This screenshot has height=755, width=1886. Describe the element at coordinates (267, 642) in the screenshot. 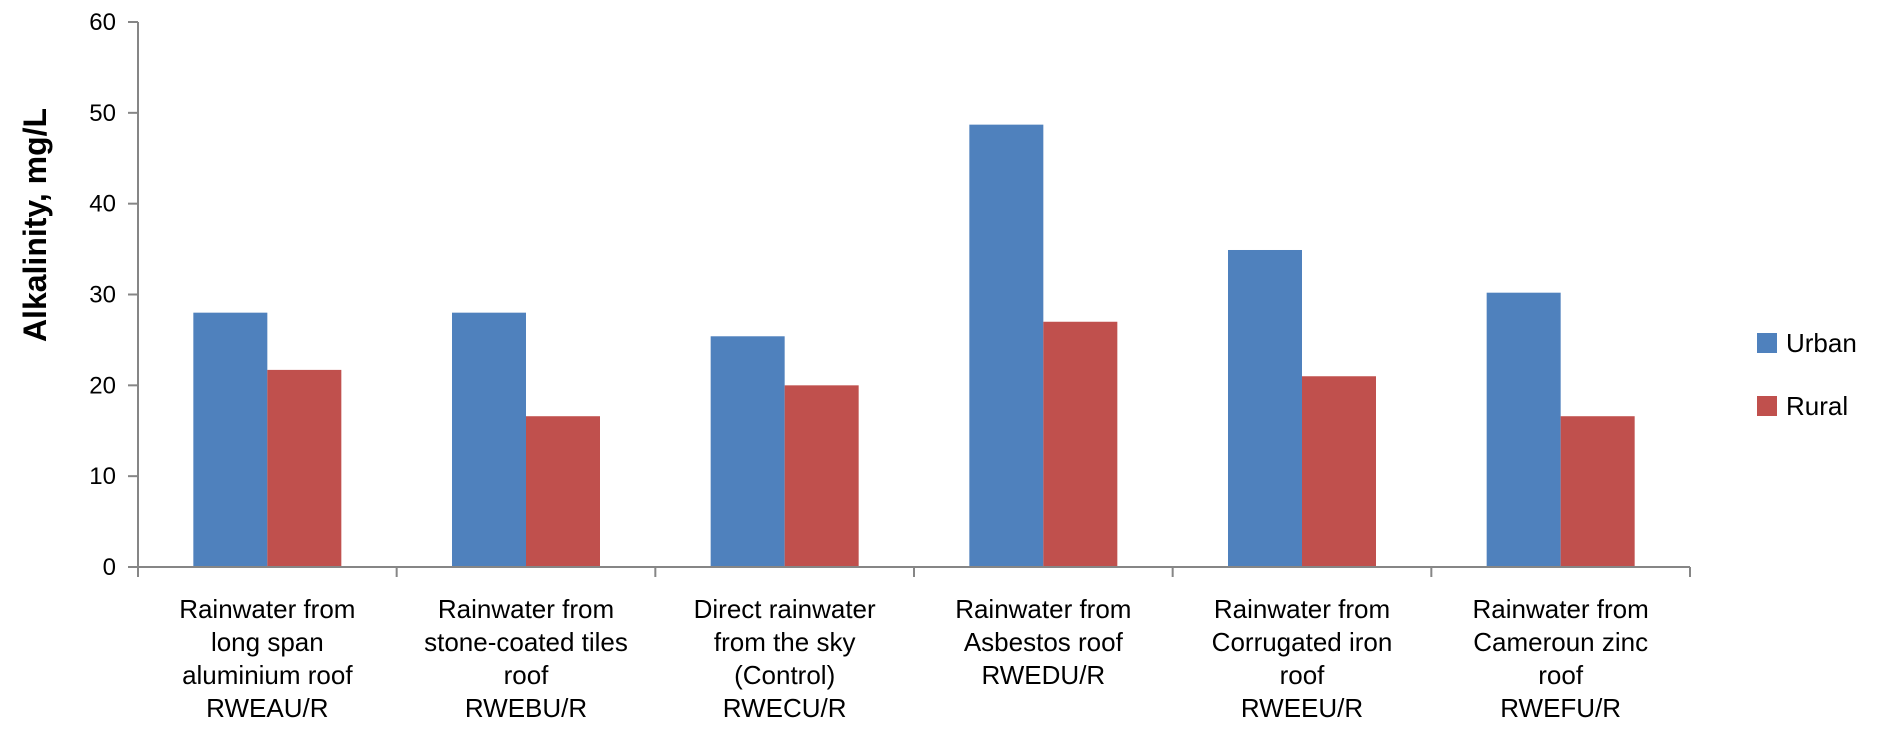

I see `x-category-line: long span` at that location.